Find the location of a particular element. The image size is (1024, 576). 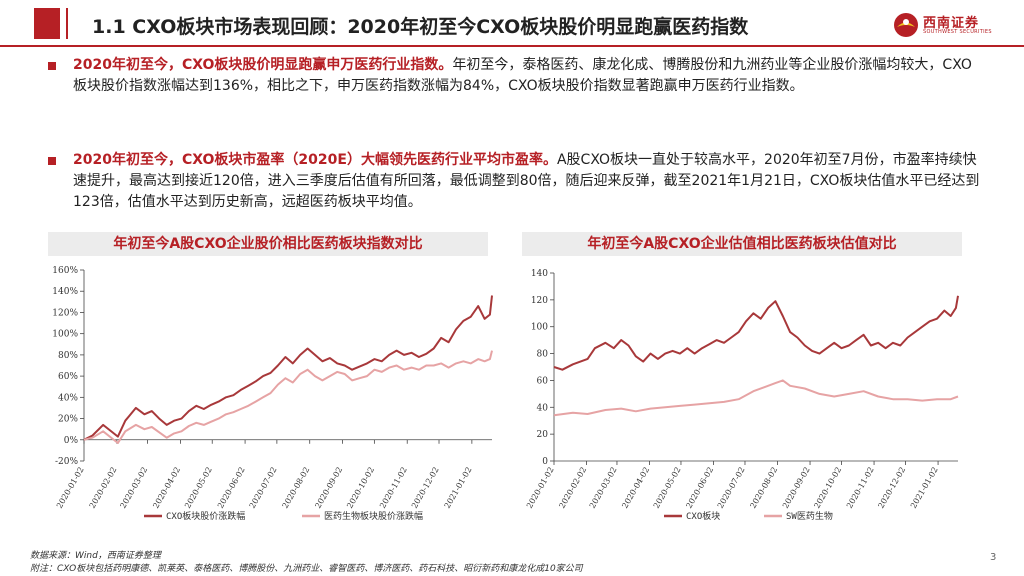

bullet-1-highlight: 2020年初至今，CXO板块股价明显跑赢申万医药行业指数。 is located at coordinates (263, 65).